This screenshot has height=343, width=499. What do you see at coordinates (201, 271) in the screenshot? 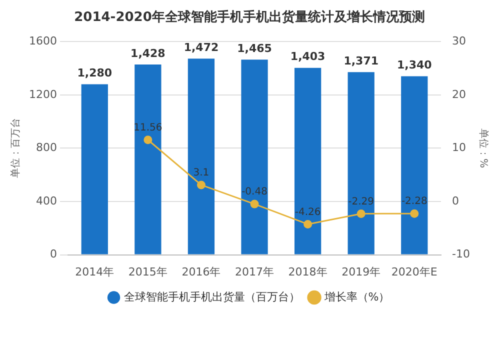
I see `x-tick-label: 2016年` at bounding box center [201, 271].